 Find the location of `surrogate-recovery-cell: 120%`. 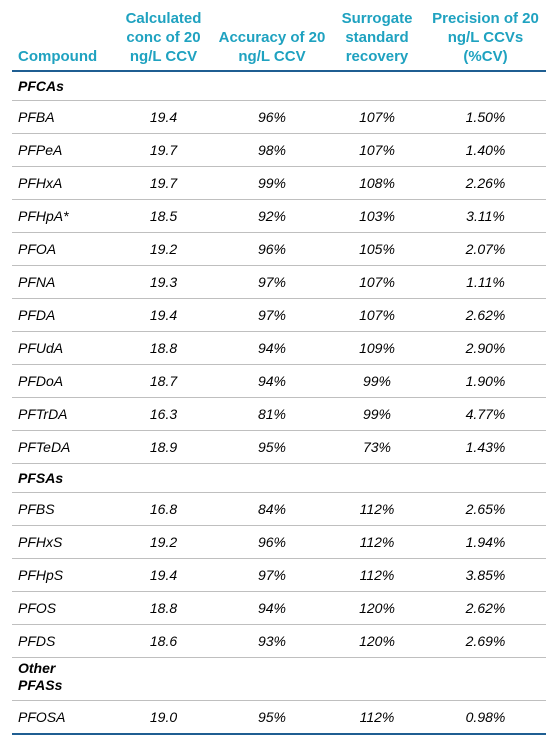

surrogate-recovery-cell: 120% is located at coordinates (377, 641).